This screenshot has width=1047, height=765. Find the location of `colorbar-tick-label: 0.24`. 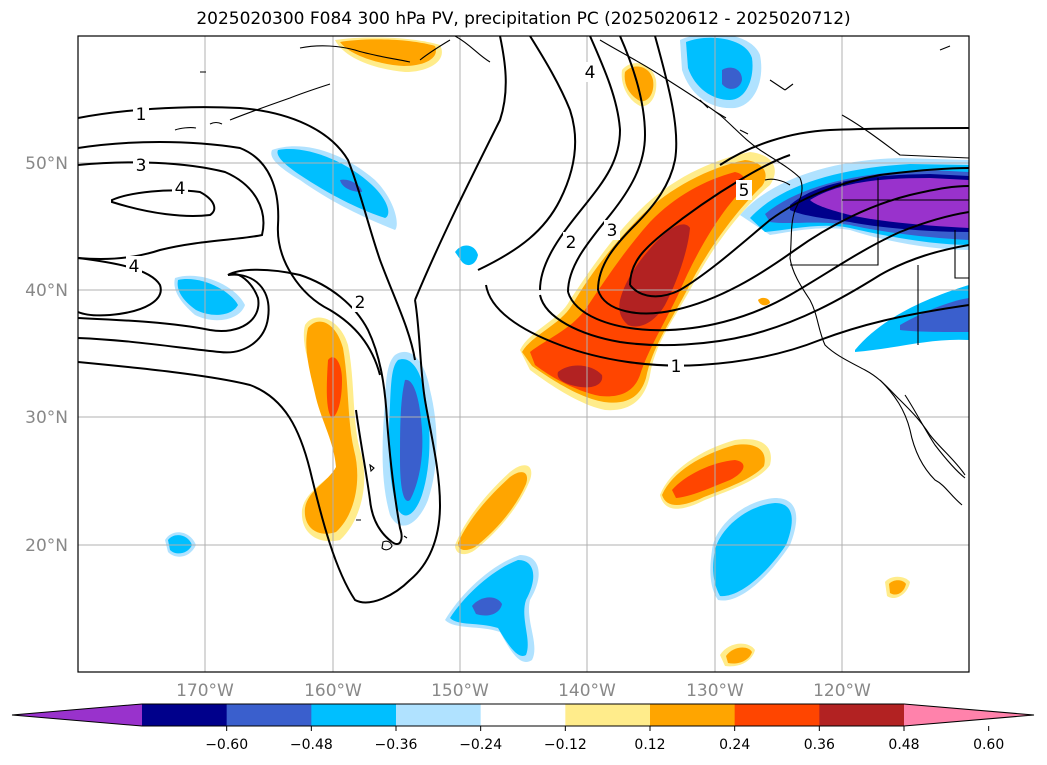

colorbar-tick-label: 0.24 is located at coordinates (734, 745).